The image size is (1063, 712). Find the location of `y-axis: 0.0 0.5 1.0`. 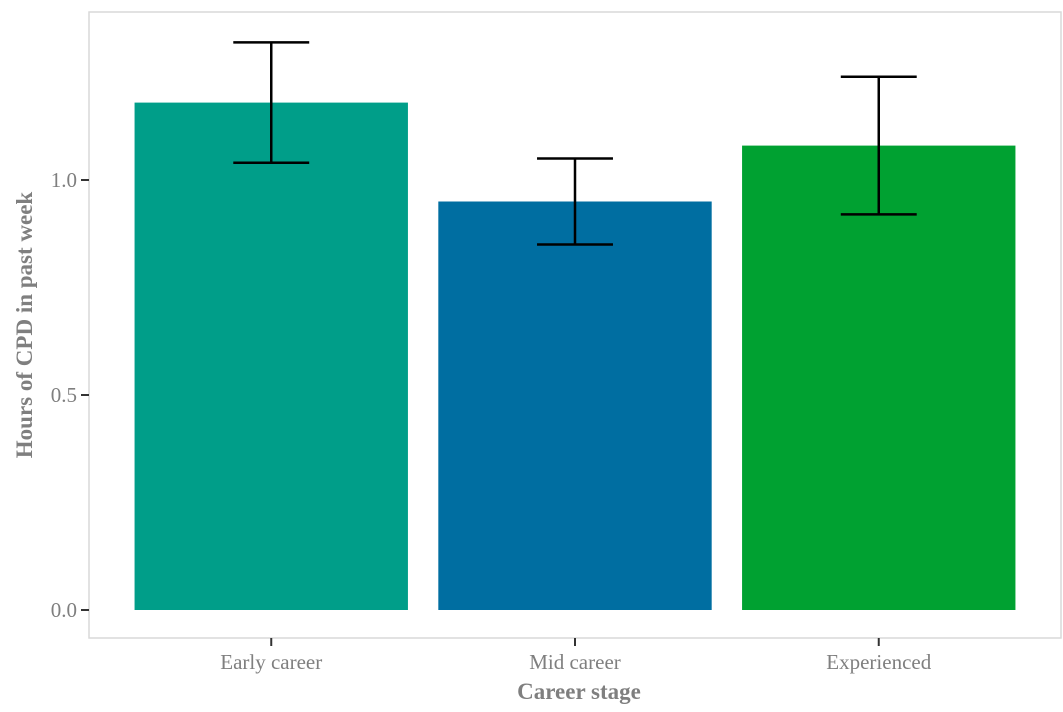

y-axis: 0.0 0.5 1.0 is located at coordinates (70, 395).